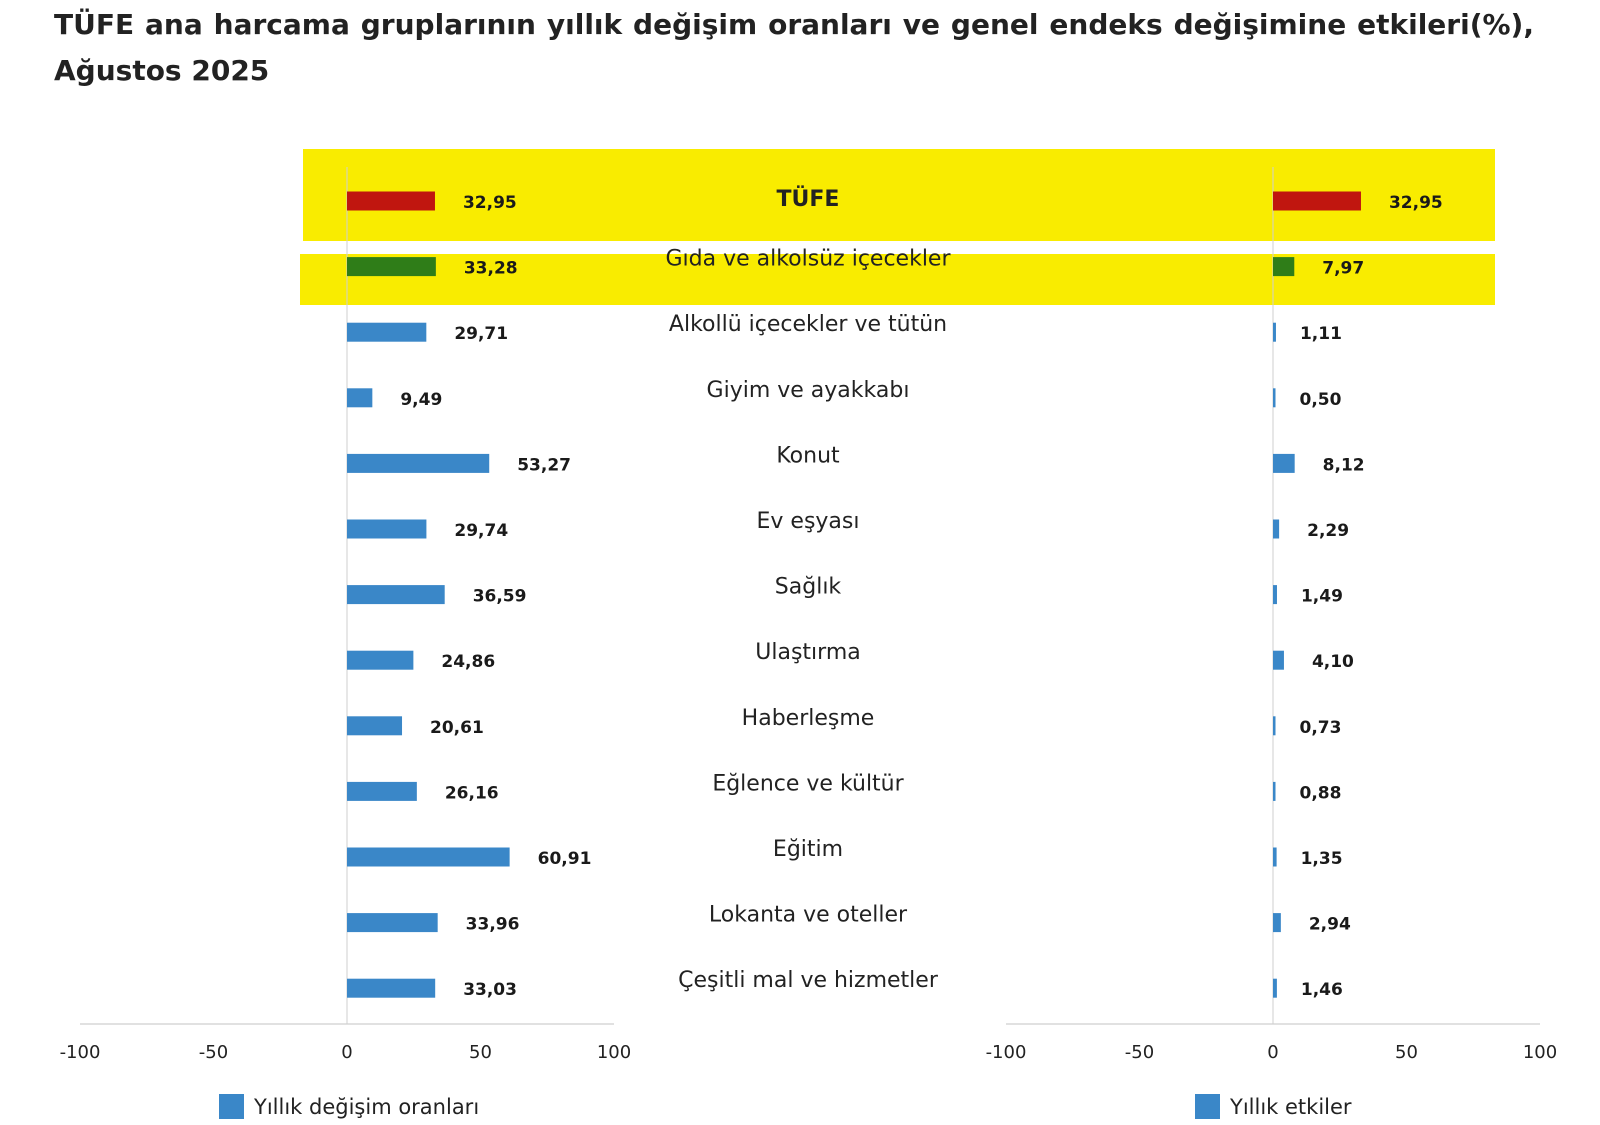 Image resolution: width=1600 pixels, height=1125 pixels. I want to click on legends: Yıllık değişim oranları Yıllık etkiler, so click(785, 1106).